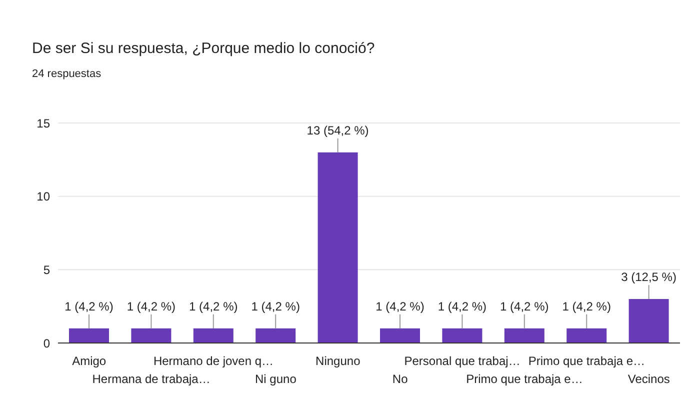 The width and height of the screenshot is (696, 409). Describe the element at coordinates (648, 277) in the screenshot. I see `data-label: 3 (12,5 %)` at that location.